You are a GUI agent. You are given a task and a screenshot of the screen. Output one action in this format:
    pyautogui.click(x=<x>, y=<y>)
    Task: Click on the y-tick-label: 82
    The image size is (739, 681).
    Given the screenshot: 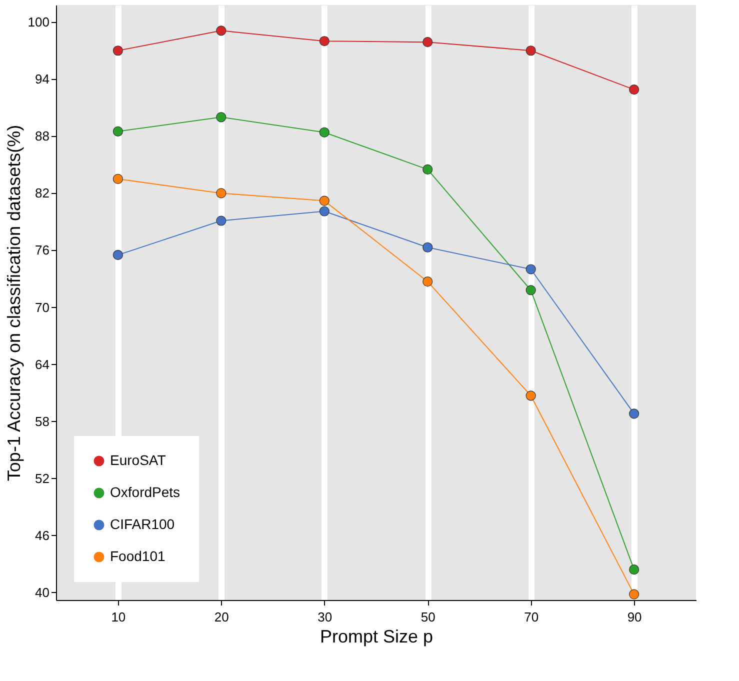 What is the action you would take?
    pyautogui.click(x=42, y=193)
    